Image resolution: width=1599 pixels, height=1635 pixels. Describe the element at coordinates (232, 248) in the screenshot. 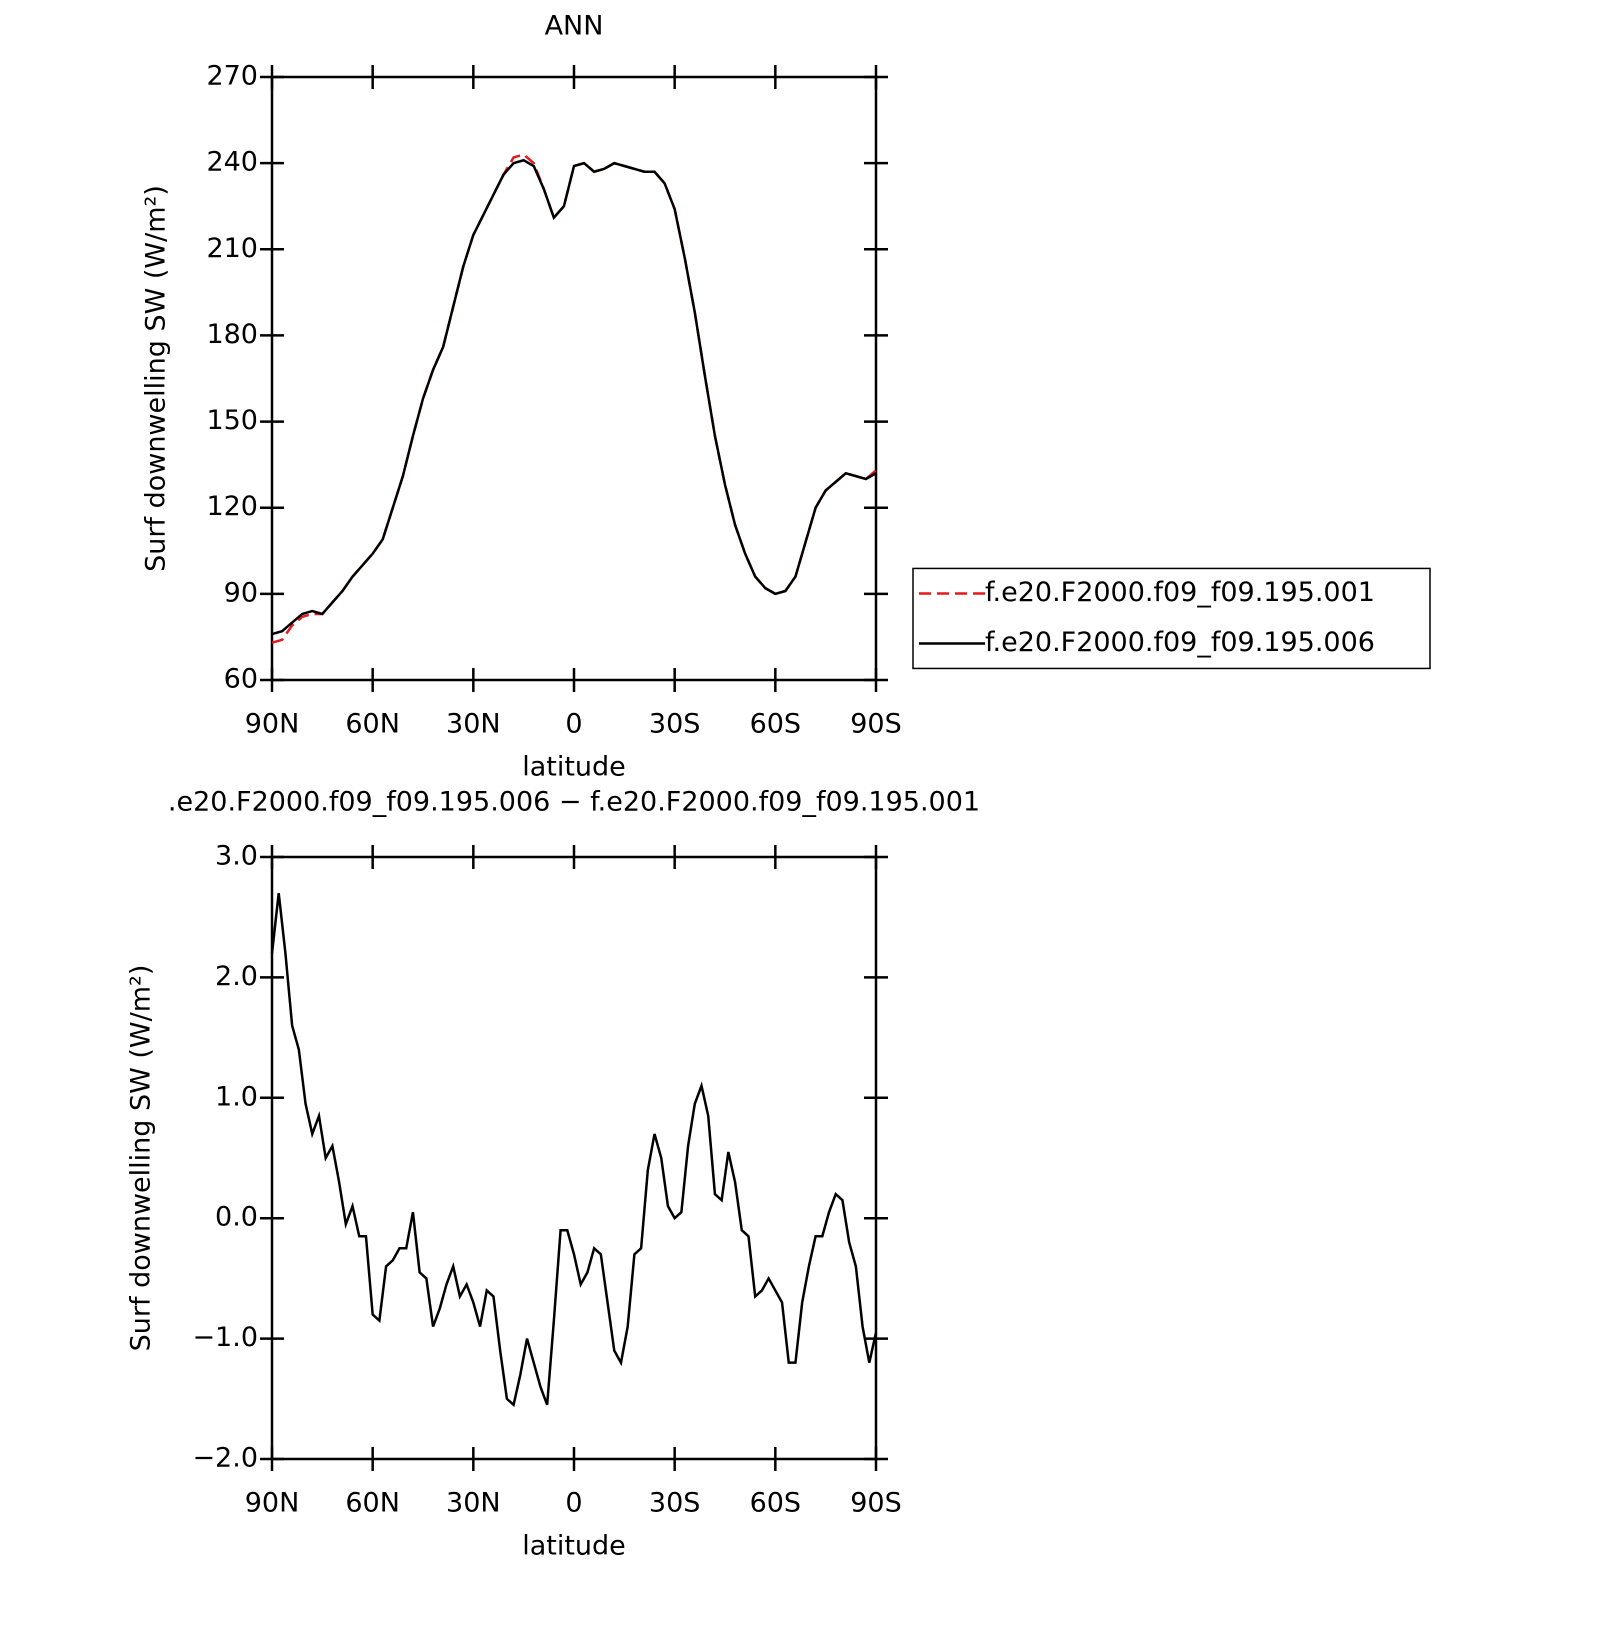

I see `y-tick-label: 210` at that location.